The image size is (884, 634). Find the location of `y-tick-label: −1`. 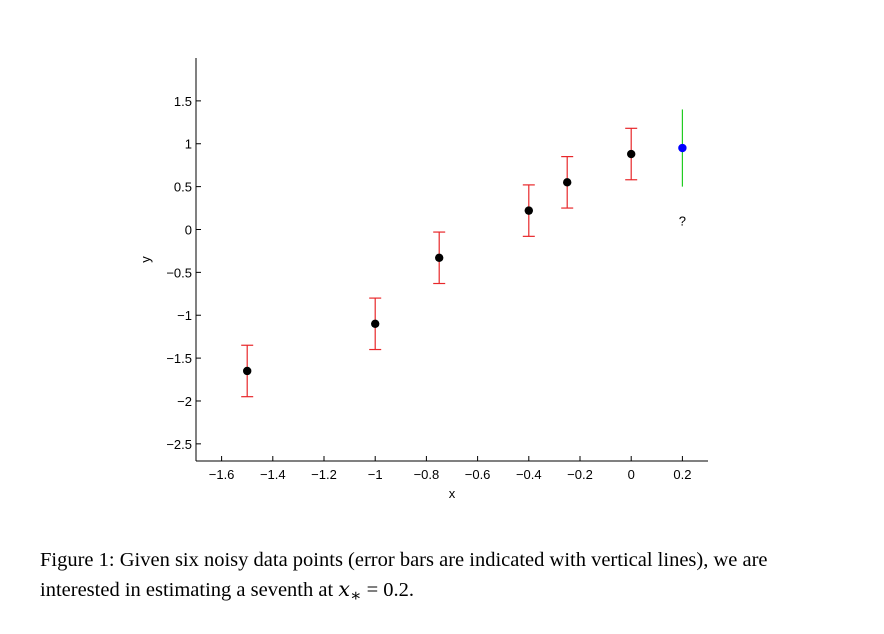

y-tick-label: −1 is located at coordinates (184, 315).